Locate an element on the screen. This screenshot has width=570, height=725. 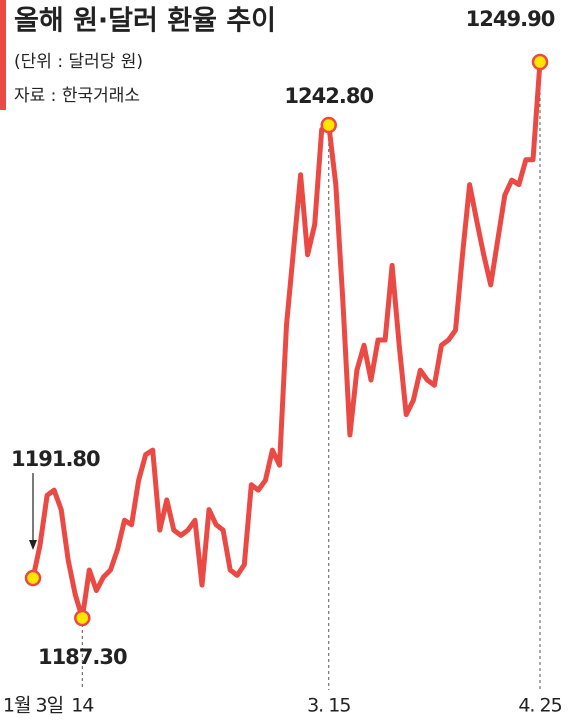
chart-title: 올해 원·달러 환율 추이 is located at coordinates (145, 21).